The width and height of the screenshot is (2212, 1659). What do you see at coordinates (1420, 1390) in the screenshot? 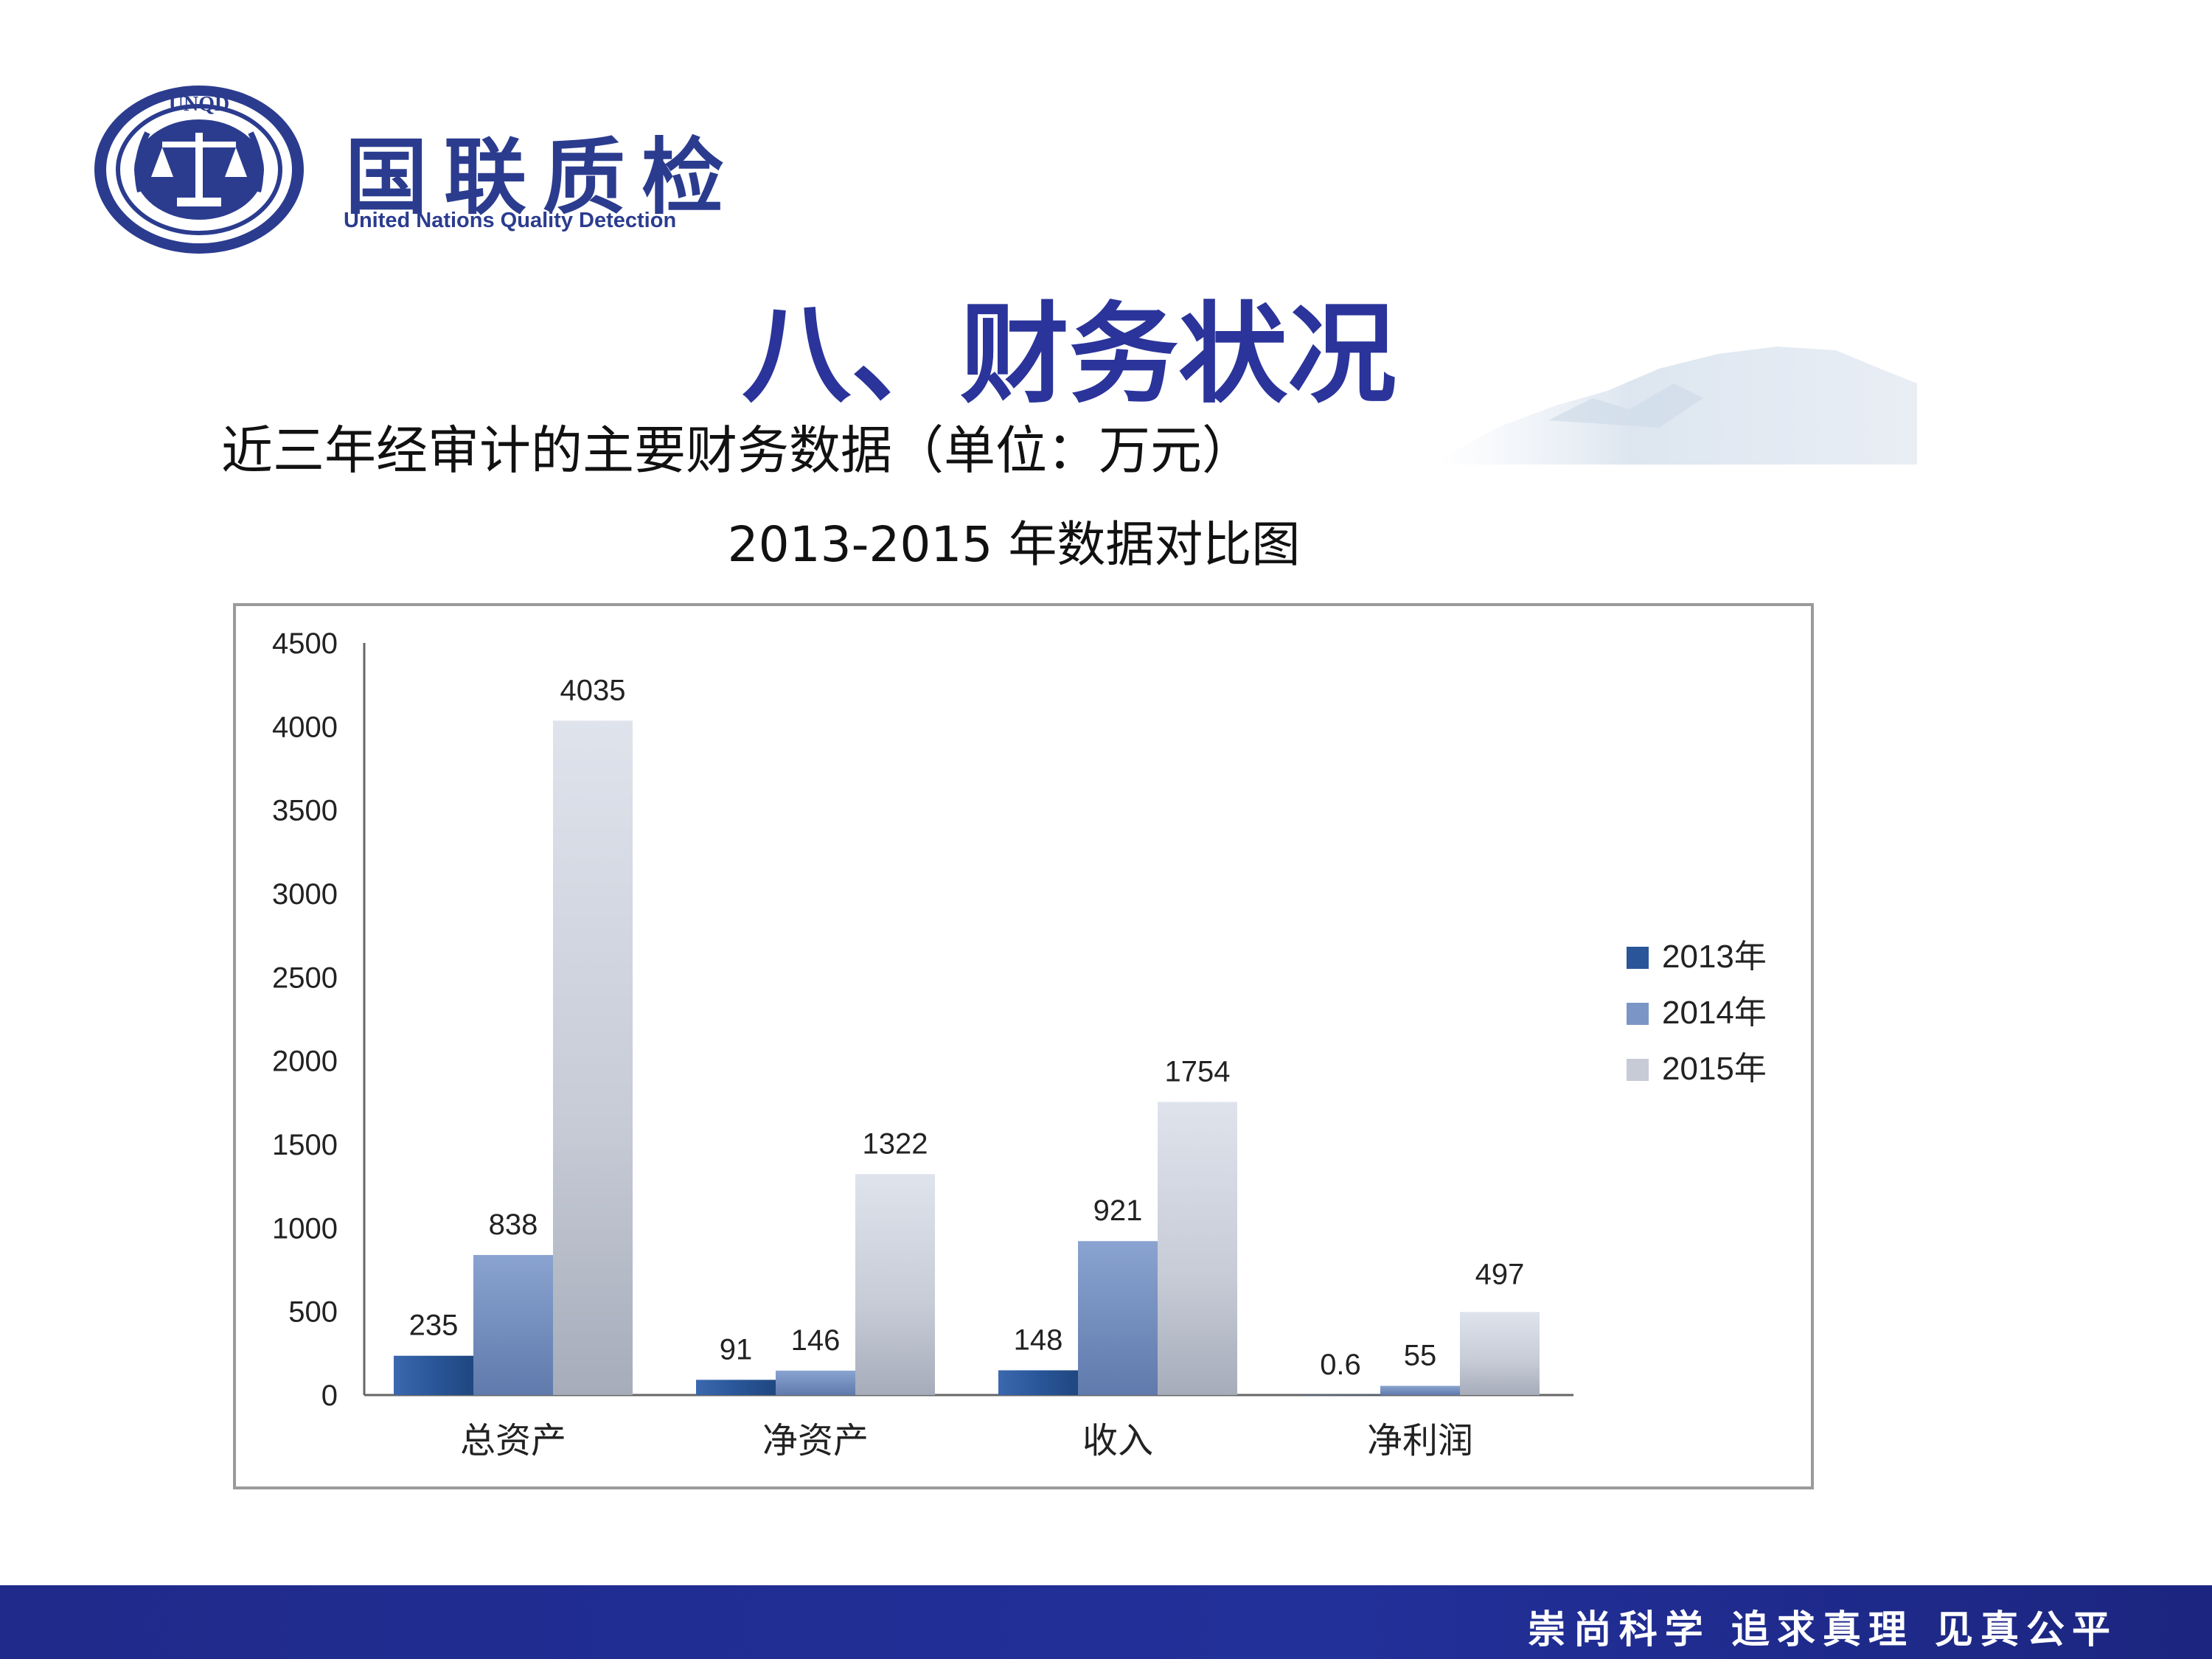
I see `bar-2014年-净利润` at bounding box center [1420, 1390].